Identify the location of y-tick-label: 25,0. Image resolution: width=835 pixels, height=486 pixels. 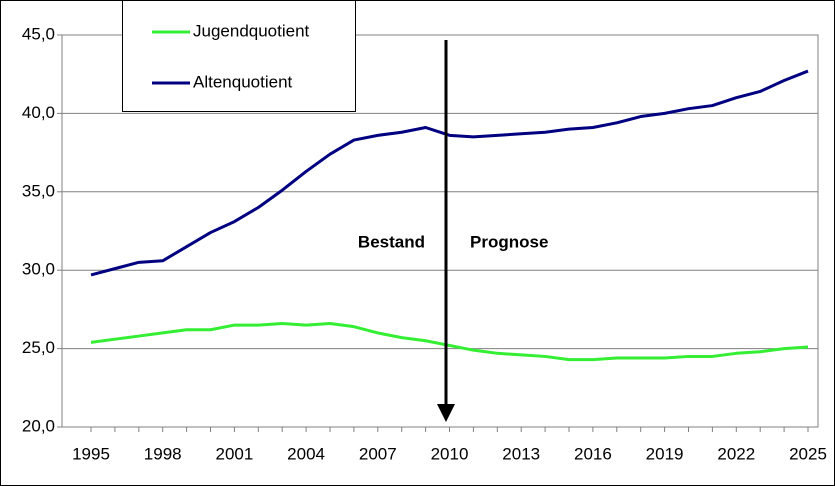
(38, 347).